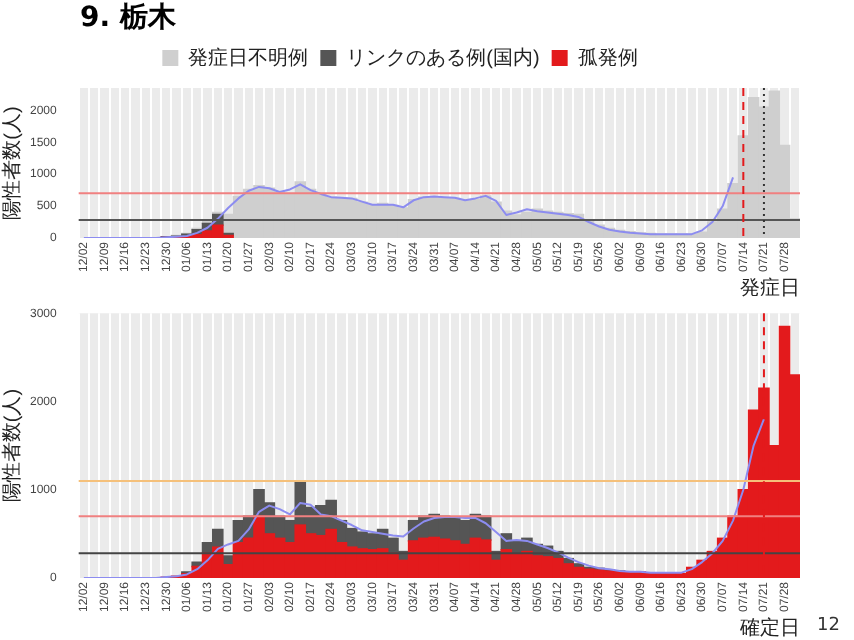 The height and width of the screenshot is (640, 854). I want to click on chart-title: 9. 栃木, so click(129, 18).